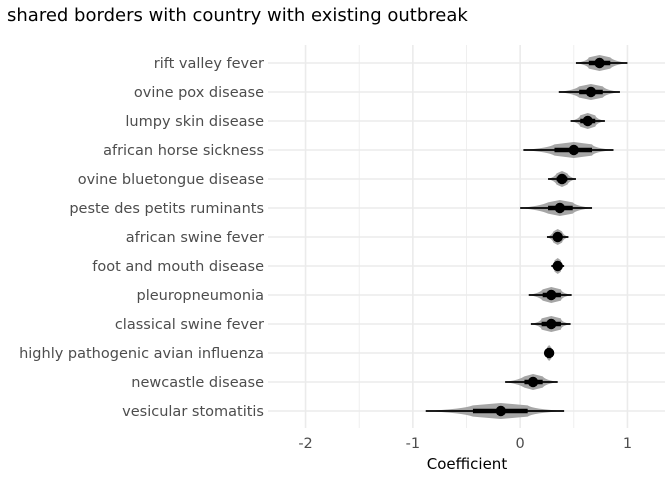 This screenshot has width=672, height=480. What do you see at coordinates (193, 412) in the screenshot?
I see `category-label: vesicular stomatitis` at bounding box center [193, 412].